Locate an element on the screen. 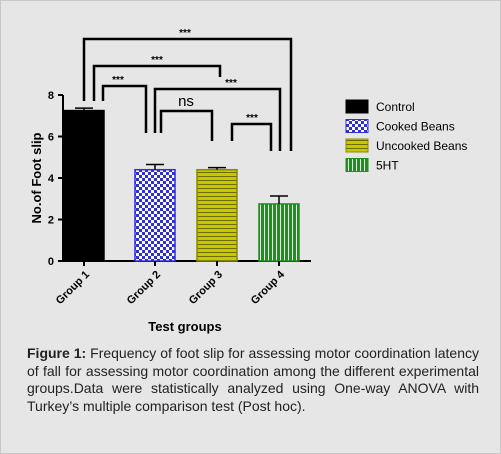  y-tick-label: 4 is located at coordinates (51, 179).